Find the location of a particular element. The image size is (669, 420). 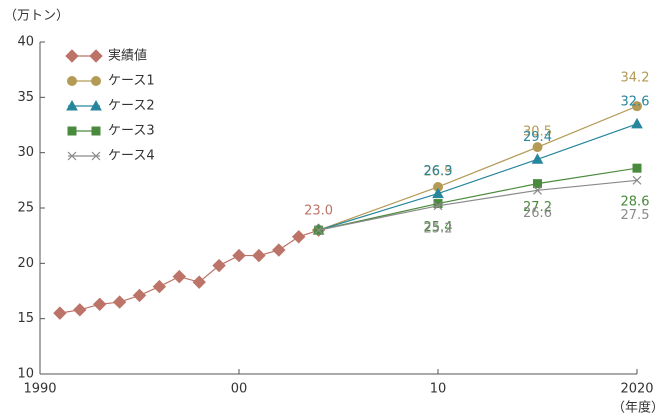

data-label: 32.6 is located at coordinates (635, 101).